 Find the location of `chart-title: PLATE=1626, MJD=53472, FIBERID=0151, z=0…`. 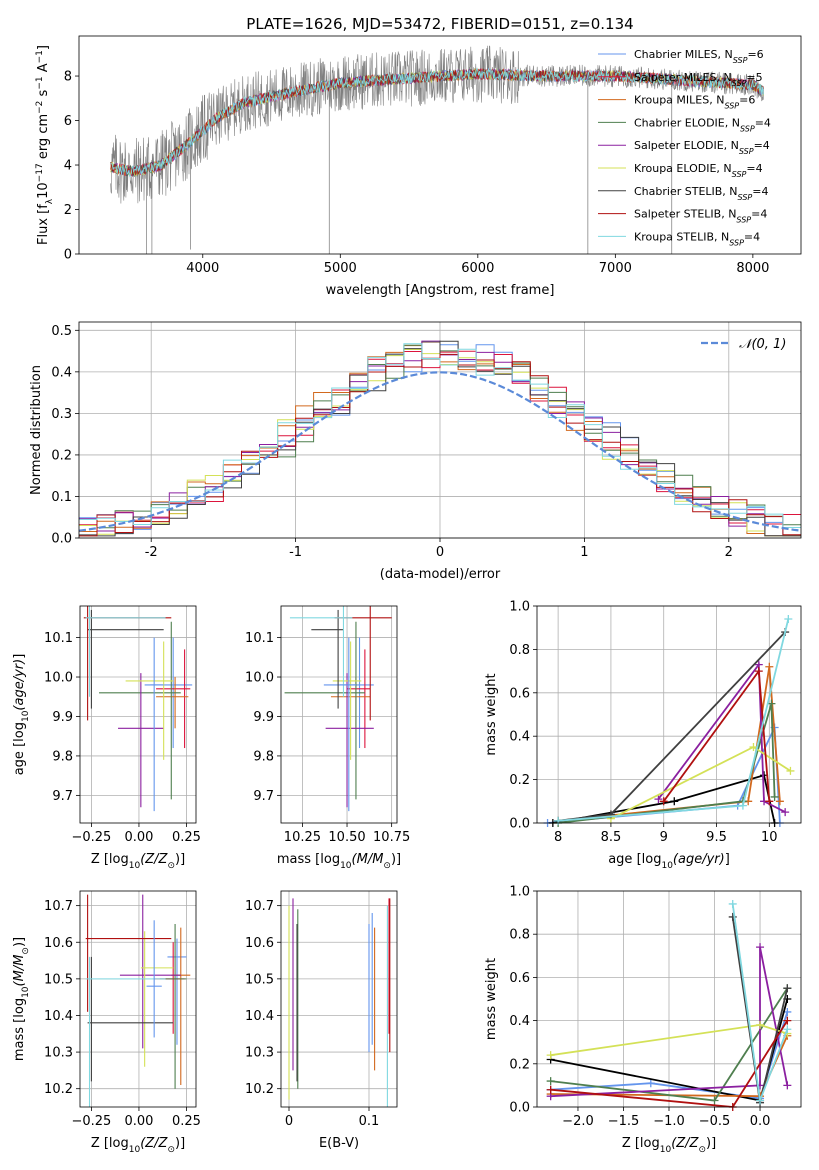

chart-title: PLATE=1626, MJD=53472, FIBERID=0151, z=0… is located at coordinates (439, 24).